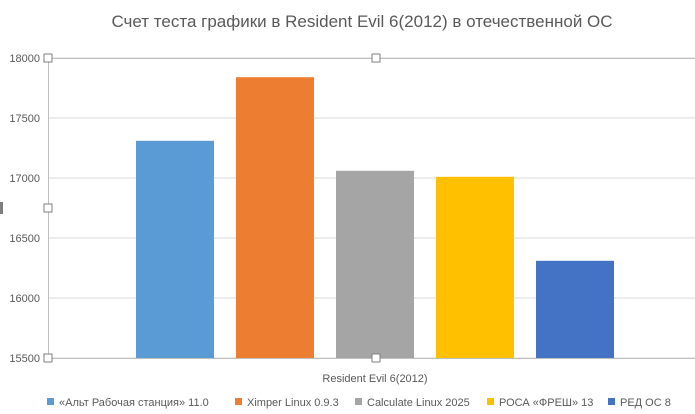 This screenshot has width=695, height=414. What do you see at coordinates (1, 208) in the screenshot?
I see `chart-edge-handle` at bounding box center [1, 208].